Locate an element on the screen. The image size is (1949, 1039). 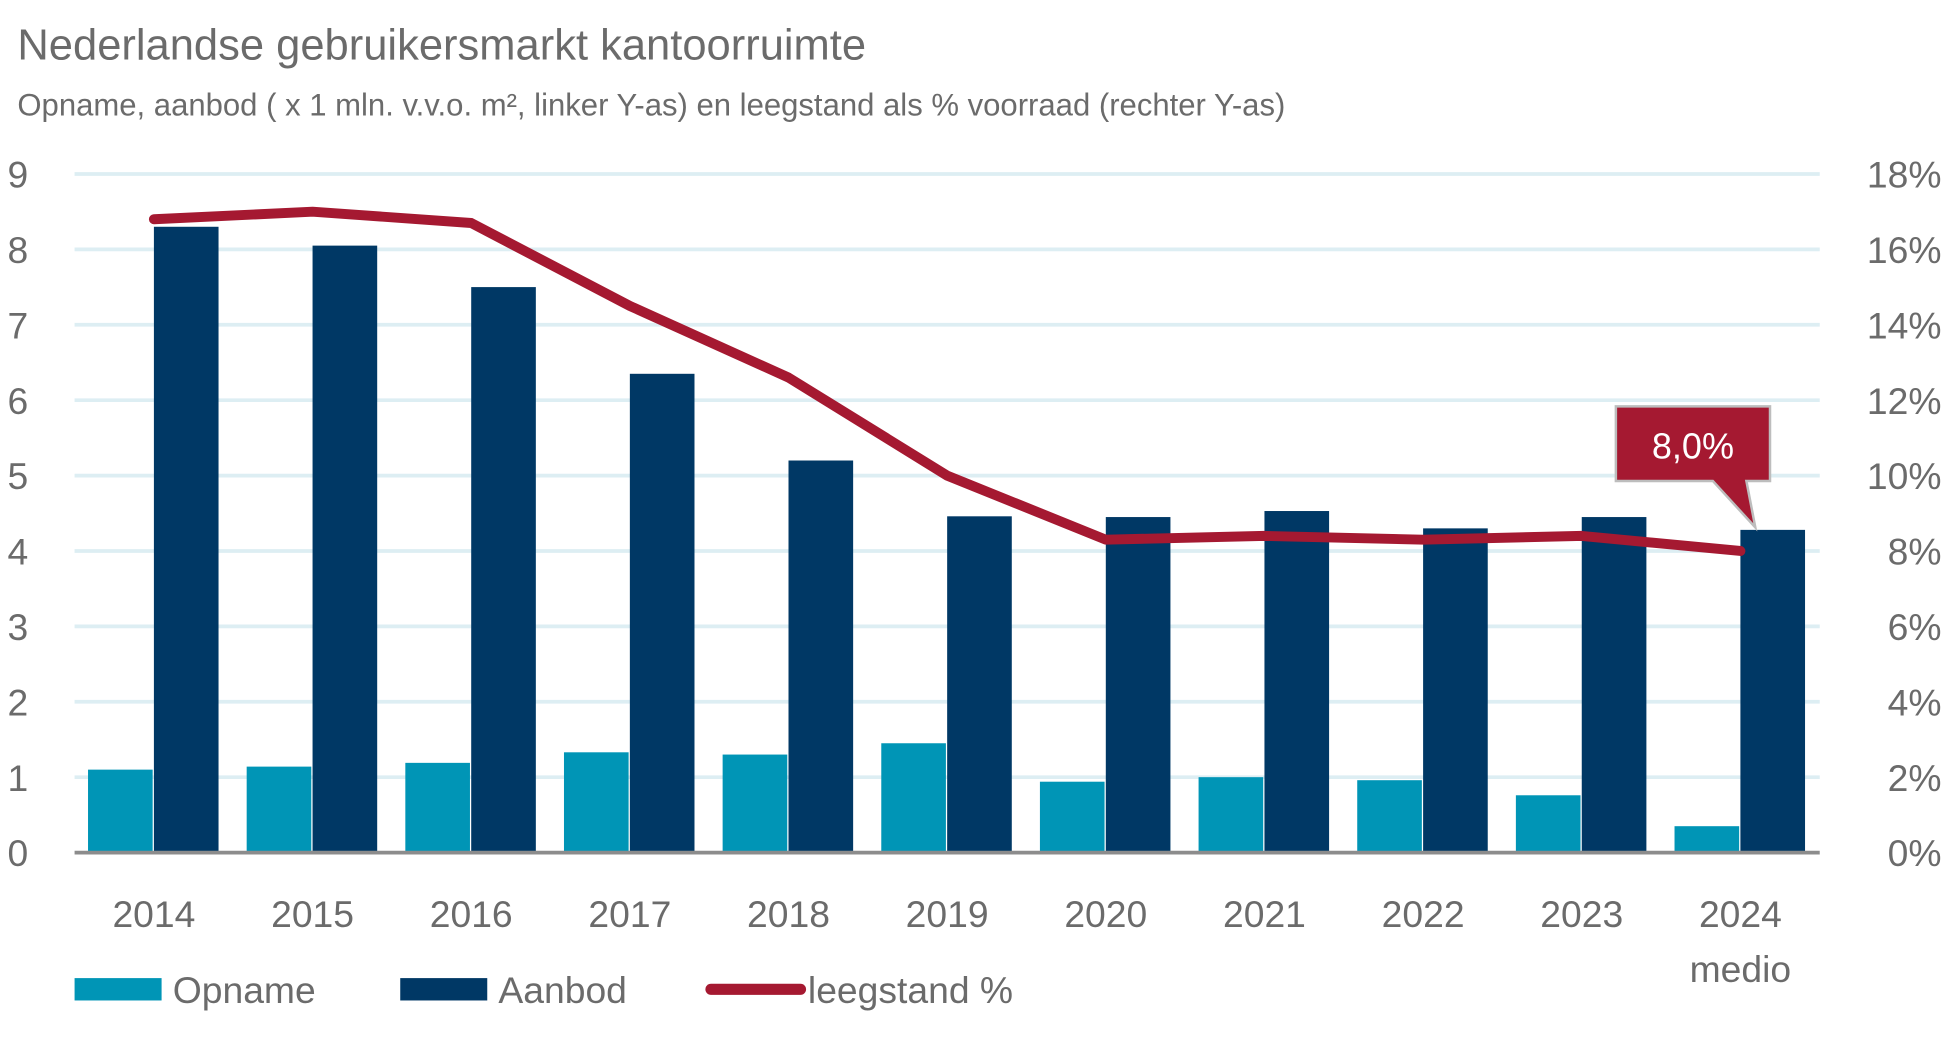
x-tick-label: 2021 is located at coordinates (1264, 914).